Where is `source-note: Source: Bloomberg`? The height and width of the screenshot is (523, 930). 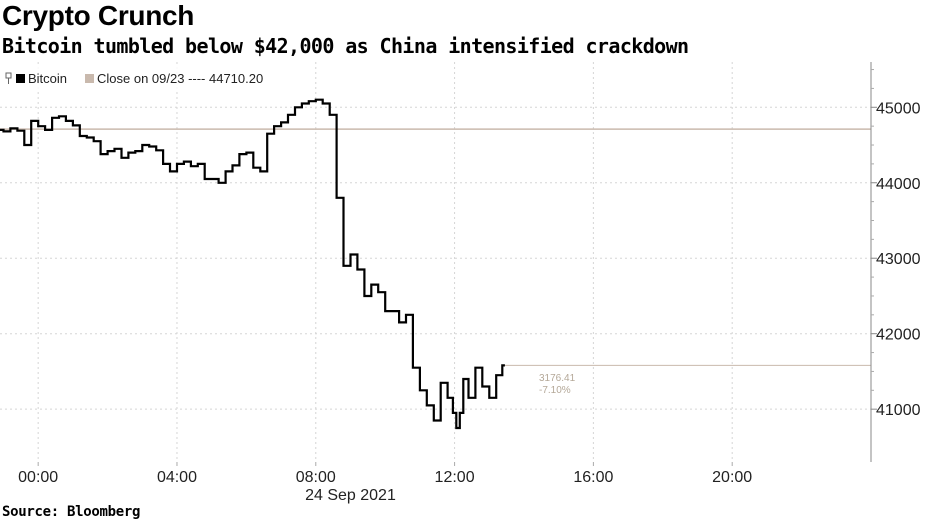
source-note: Source: Bloomberg is located at coordinates (71, 512).